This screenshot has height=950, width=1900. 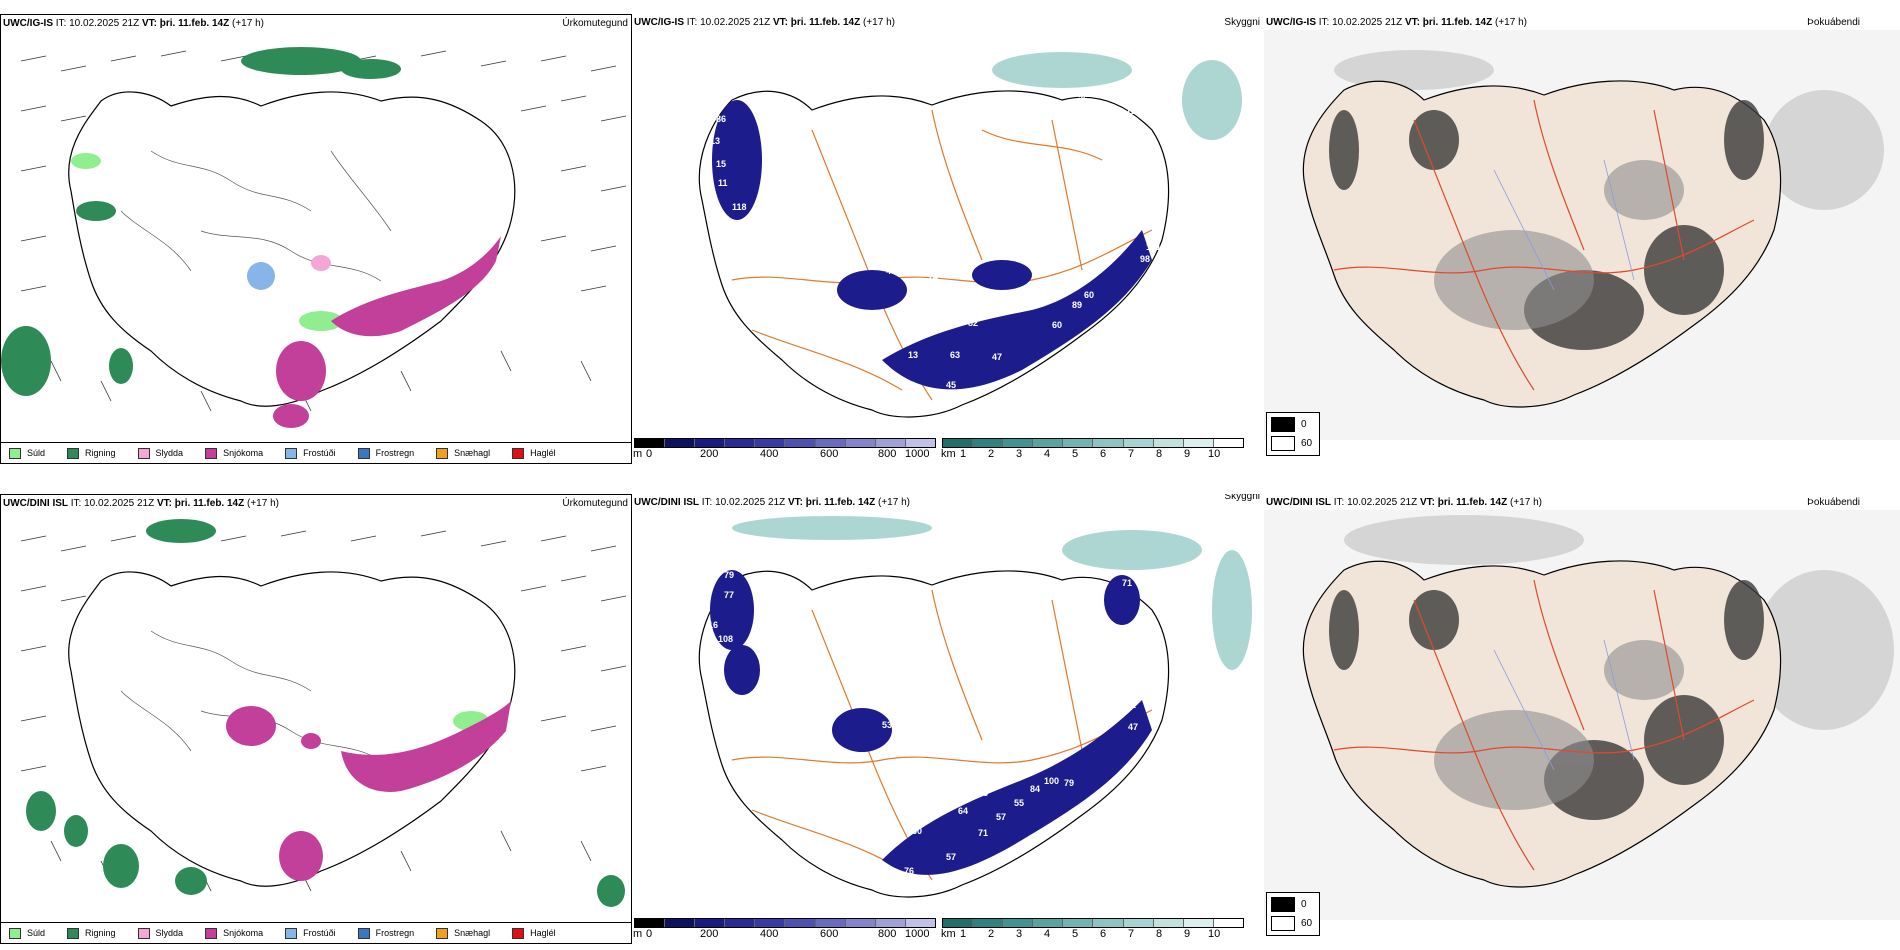 What do you see at coordinates (721, 97) in the screenshot?
I see `cloud-number: 81` at bounding box center [721, 97].